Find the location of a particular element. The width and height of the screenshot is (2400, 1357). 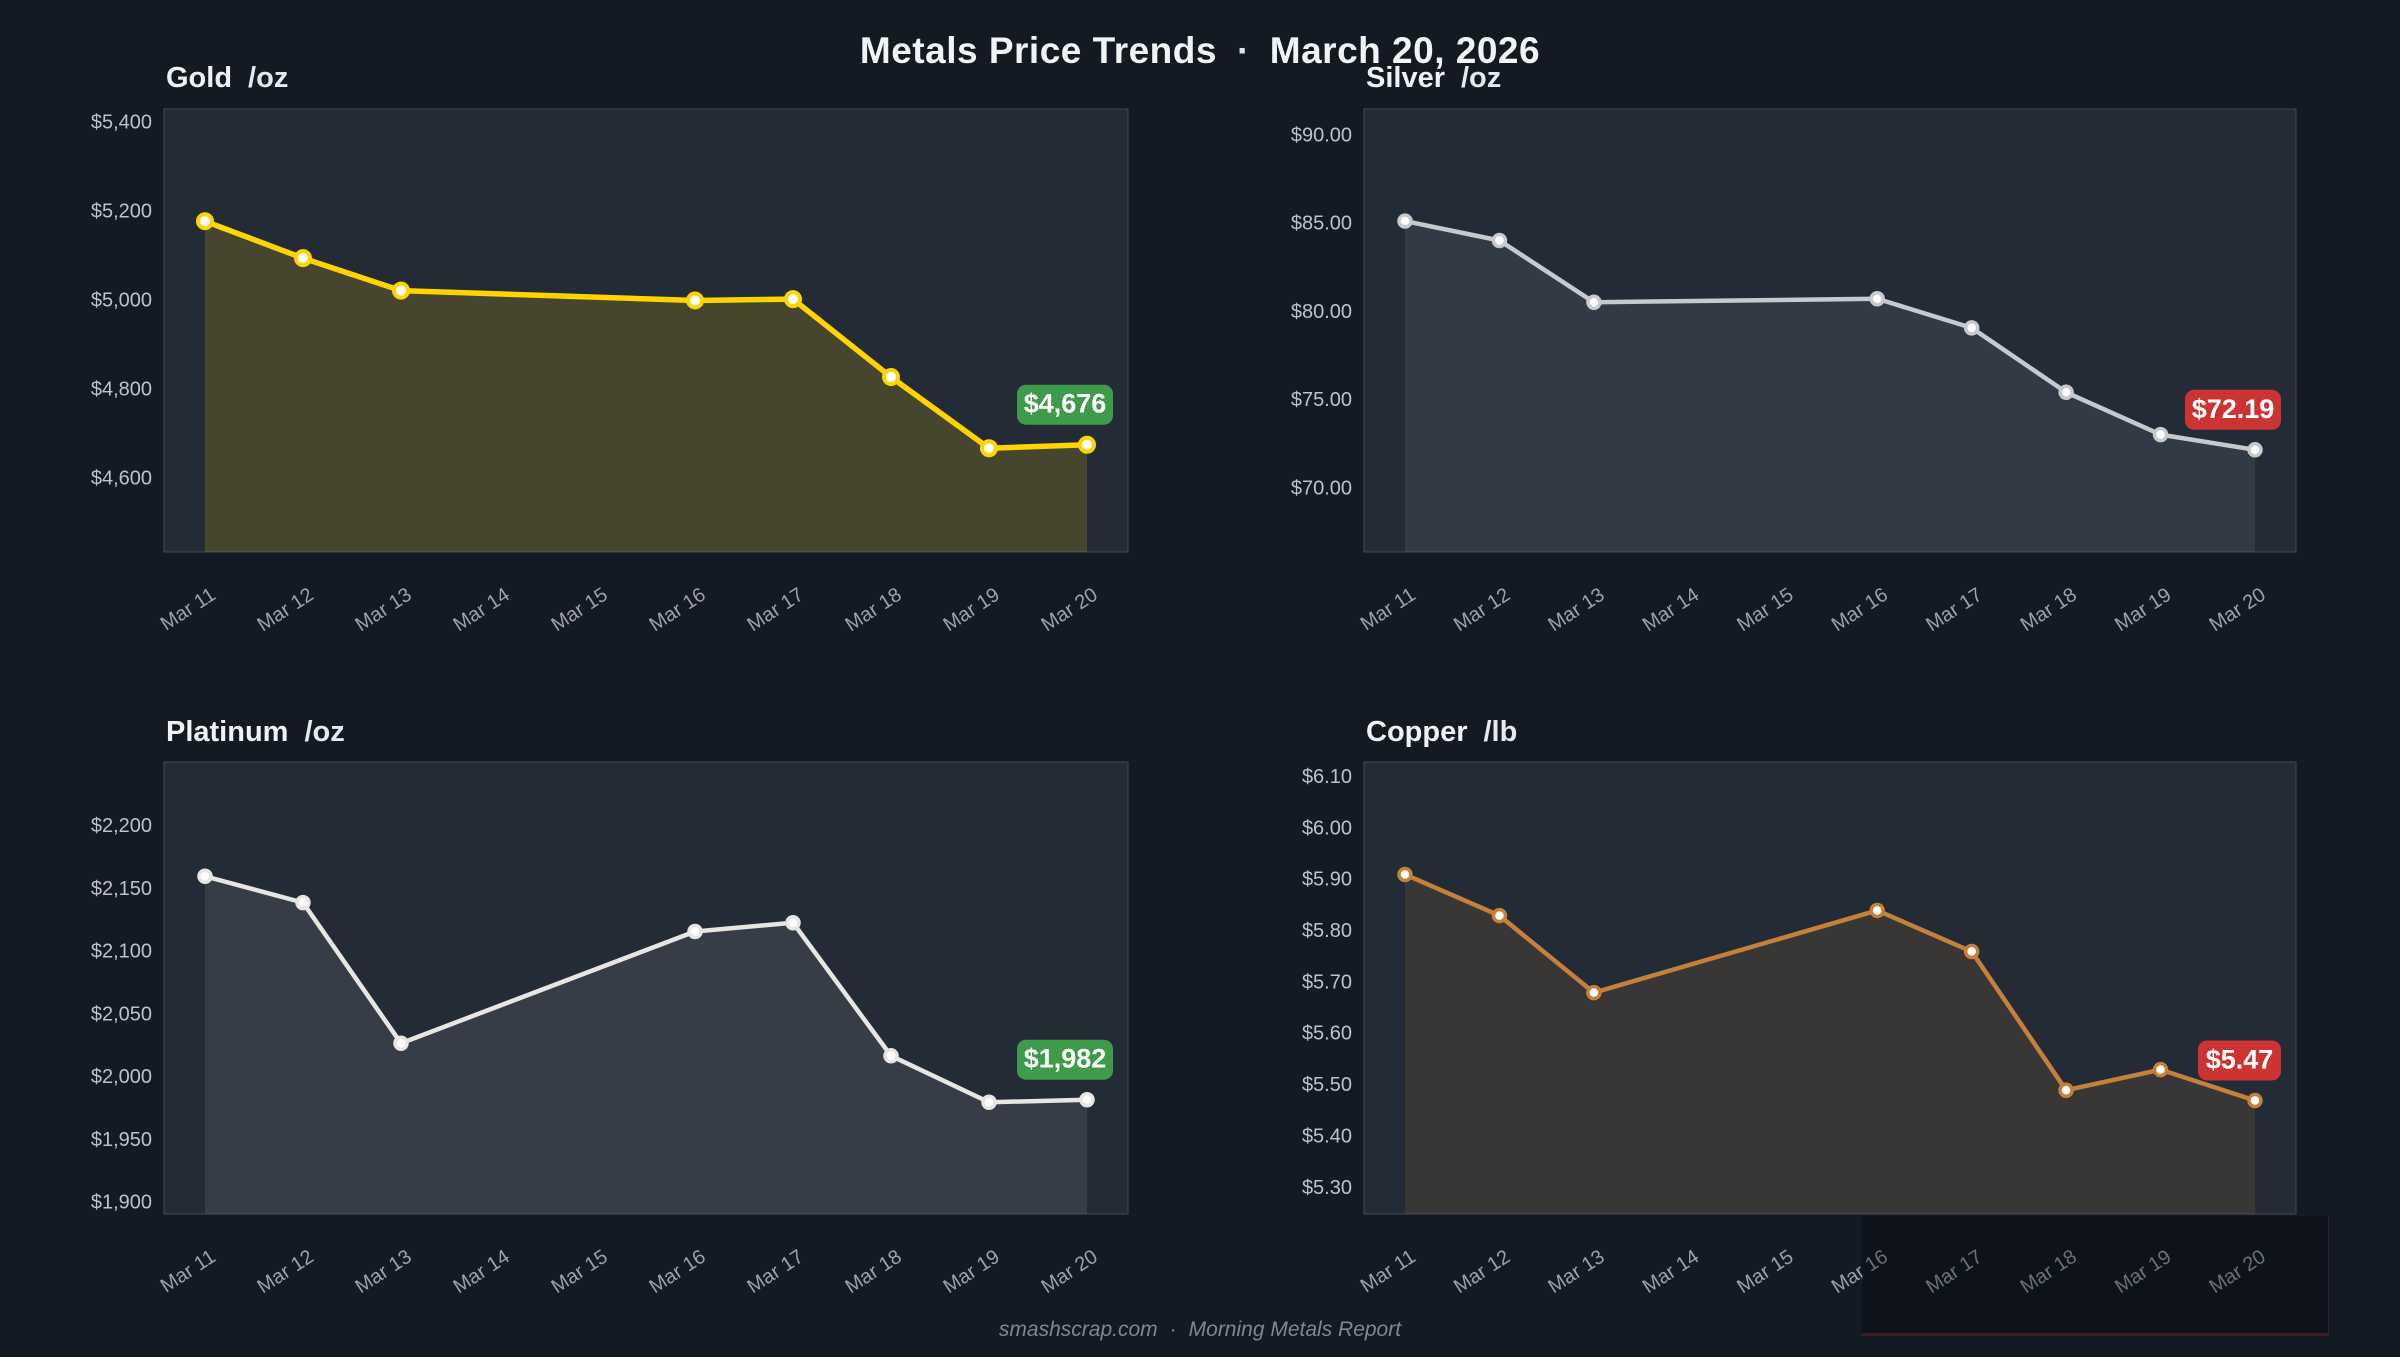

gold-plot-area is located at coordinates (646, 330).